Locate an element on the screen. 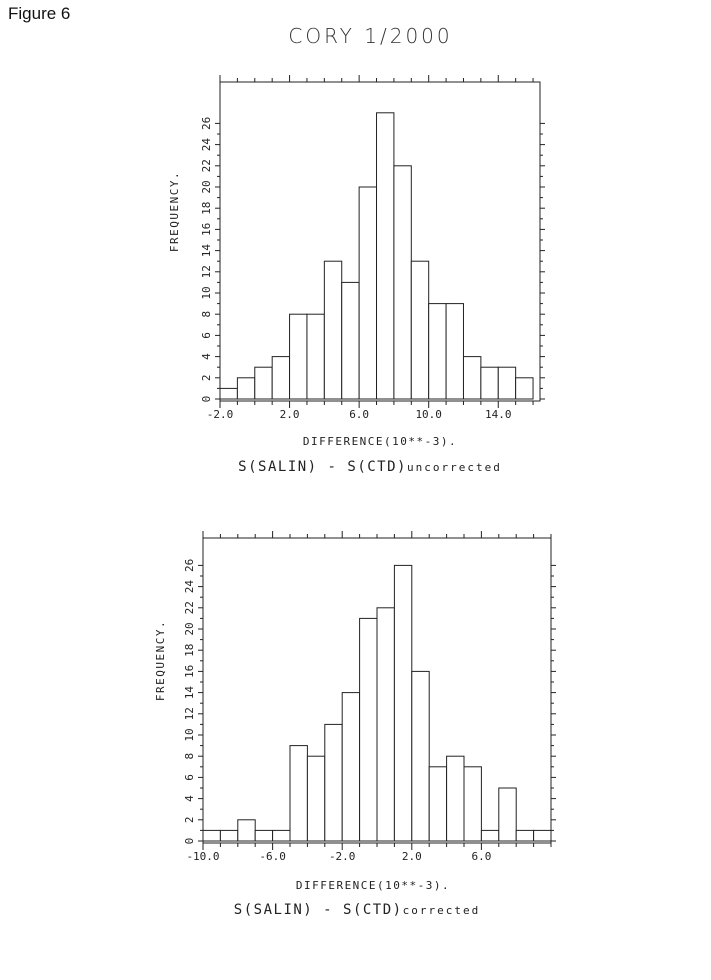 This screenshot has height=980, width=711. chart-caption: S(SALIN) - S(CTD)uncorrected is located at coordinates (370, 467).